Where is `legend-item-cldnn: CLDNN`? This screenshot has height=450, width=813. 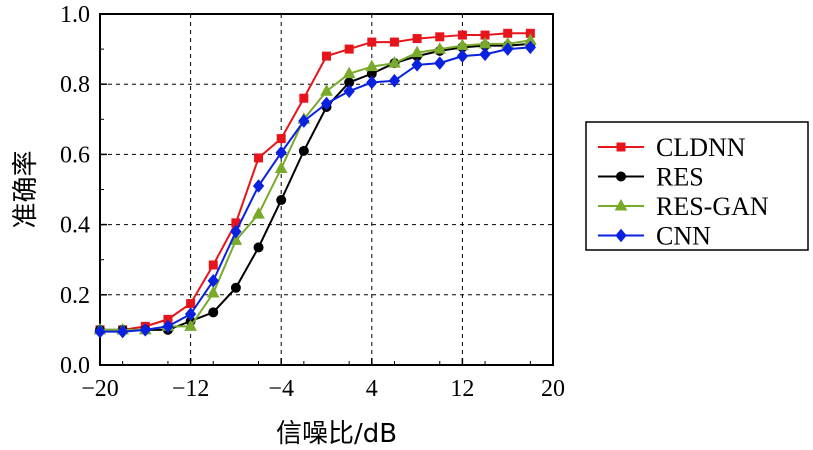
legend-item-cldnn: CLDNN is located at coordinates (672, 147).